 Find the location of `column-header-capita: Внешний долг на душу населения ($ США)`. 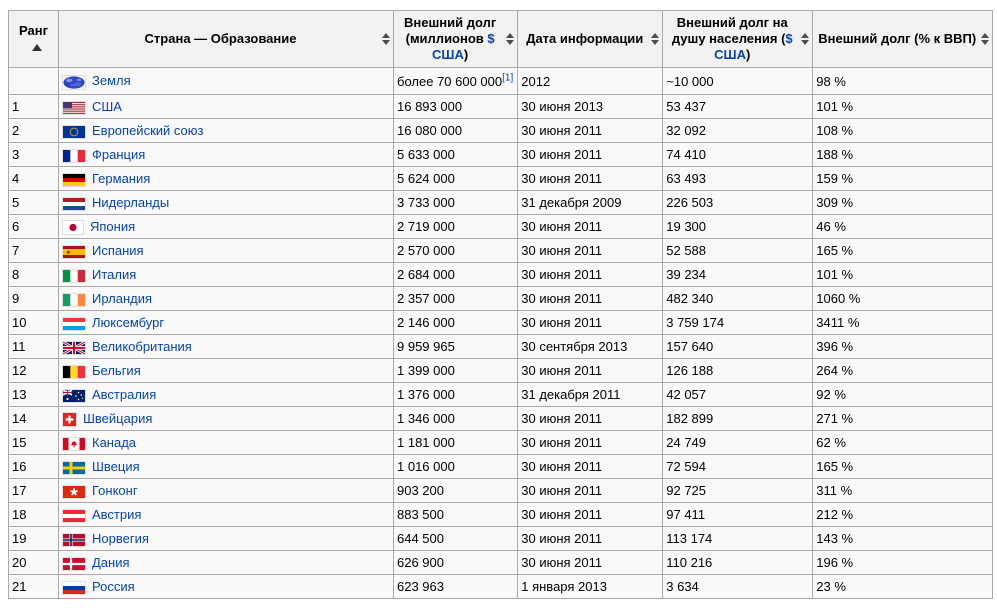

column-header-capita: Внешний долг на душу населения ($ США) is located at coordinates (738, 39).